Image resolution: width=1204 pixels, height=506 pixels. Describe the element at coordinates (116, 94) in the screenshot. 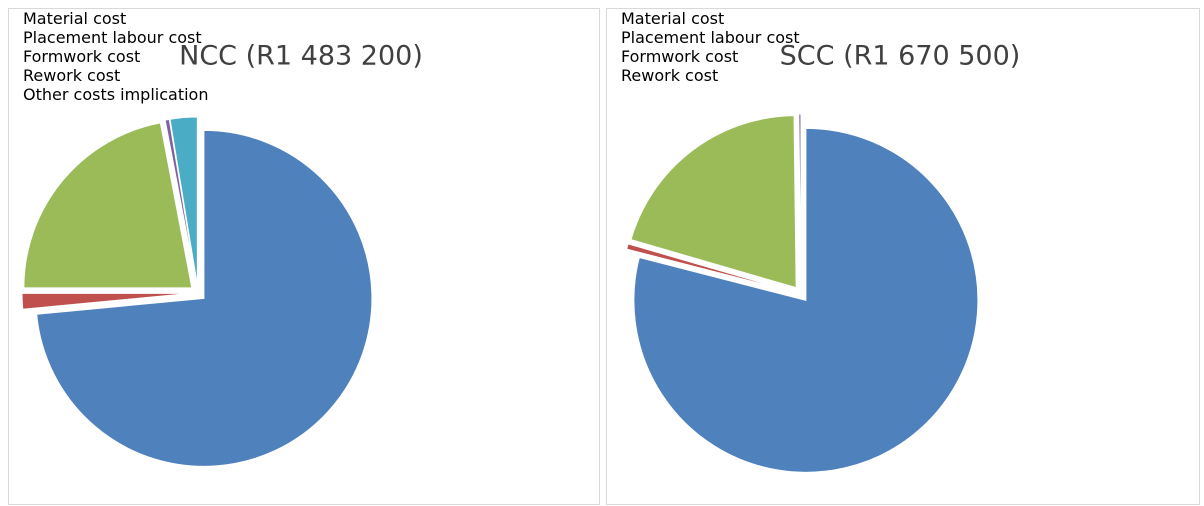

I see `legend-label: Other costs implication` at that location.